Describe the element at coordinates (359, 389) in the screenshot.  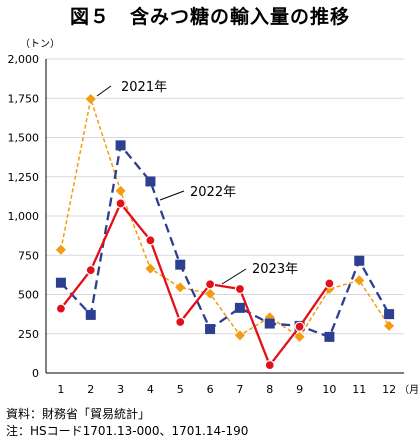
I see `x-tick-label: 11` at that location.